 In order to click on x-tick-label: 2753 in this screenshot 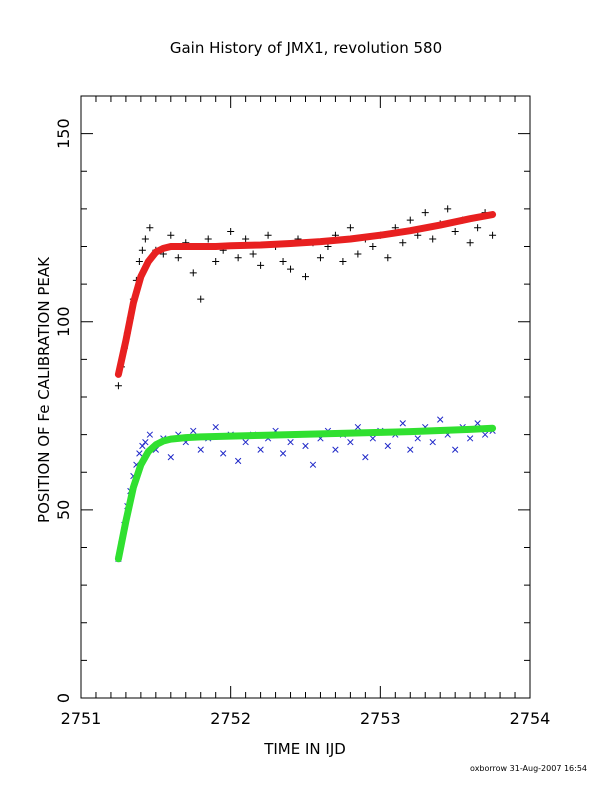, I will do `click(380, 718)`.